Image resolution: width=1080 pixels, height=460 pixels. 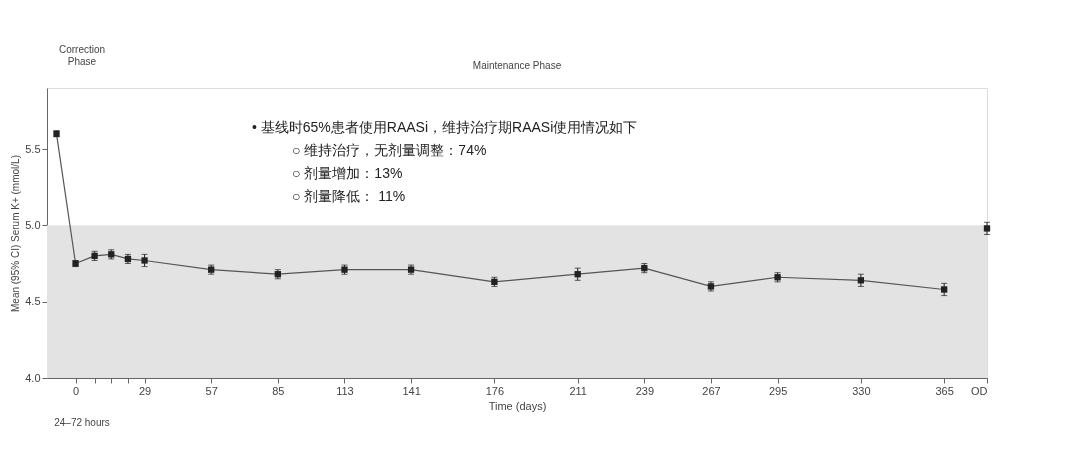 I want to click on text: Correction Phase, so click(x=82, y=55).